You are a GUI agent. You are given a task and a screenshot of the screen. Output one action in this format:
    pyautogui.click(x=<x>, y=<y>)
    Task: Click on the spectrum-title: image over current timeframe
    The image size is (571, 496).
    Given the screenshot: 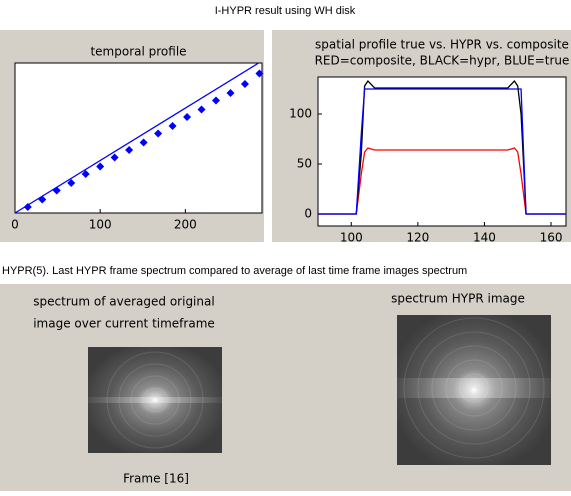 What is the action you would take?
    pyautogui.click(x=124, y=324)
    